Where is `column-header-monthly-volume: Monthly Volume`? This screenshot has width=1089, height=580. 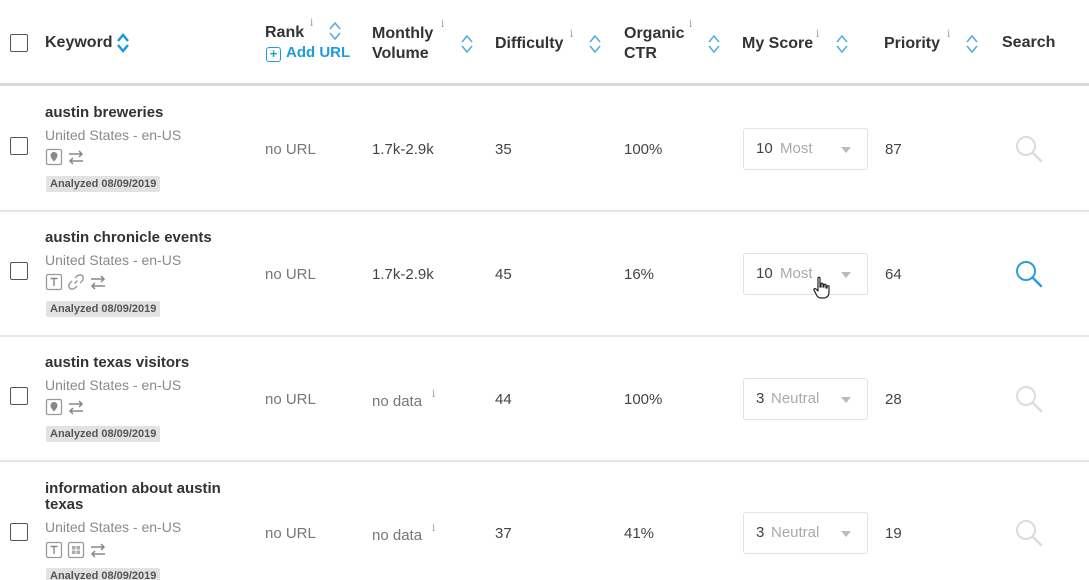 column-header-monthly-volume: Monthly Volume is located at coordinates (402, 44).